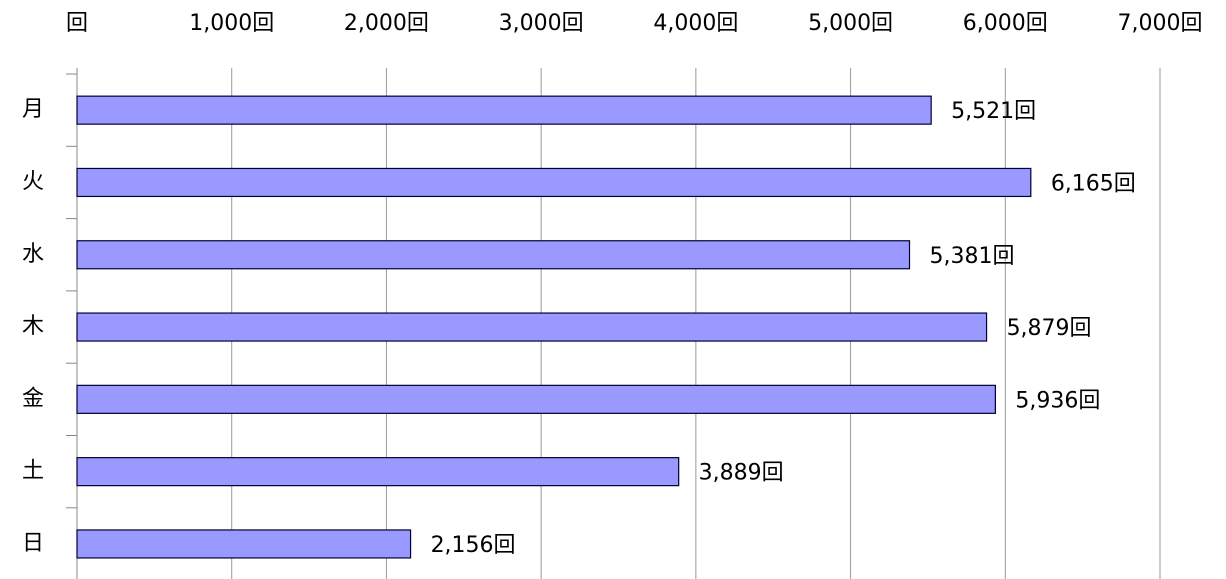 This screenshot has width=1226, height=579. I want to click on x-tick-label: 2,000回, so click(386, 23).